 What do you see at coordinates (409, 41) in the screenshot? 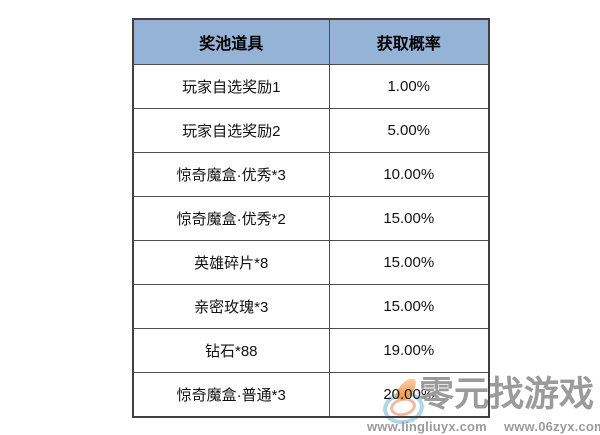
I see `column-header-probability: 获取概率` at bounding box center [409, 41].